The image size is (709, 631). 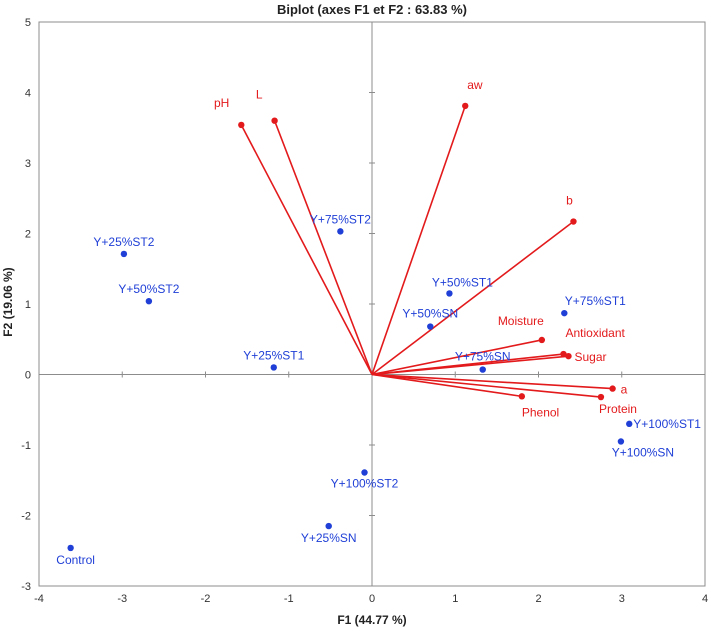 What do you see at coordinates (323, 247) in the screenshot?
I see `vector-l` at bounding box center [323, 247].